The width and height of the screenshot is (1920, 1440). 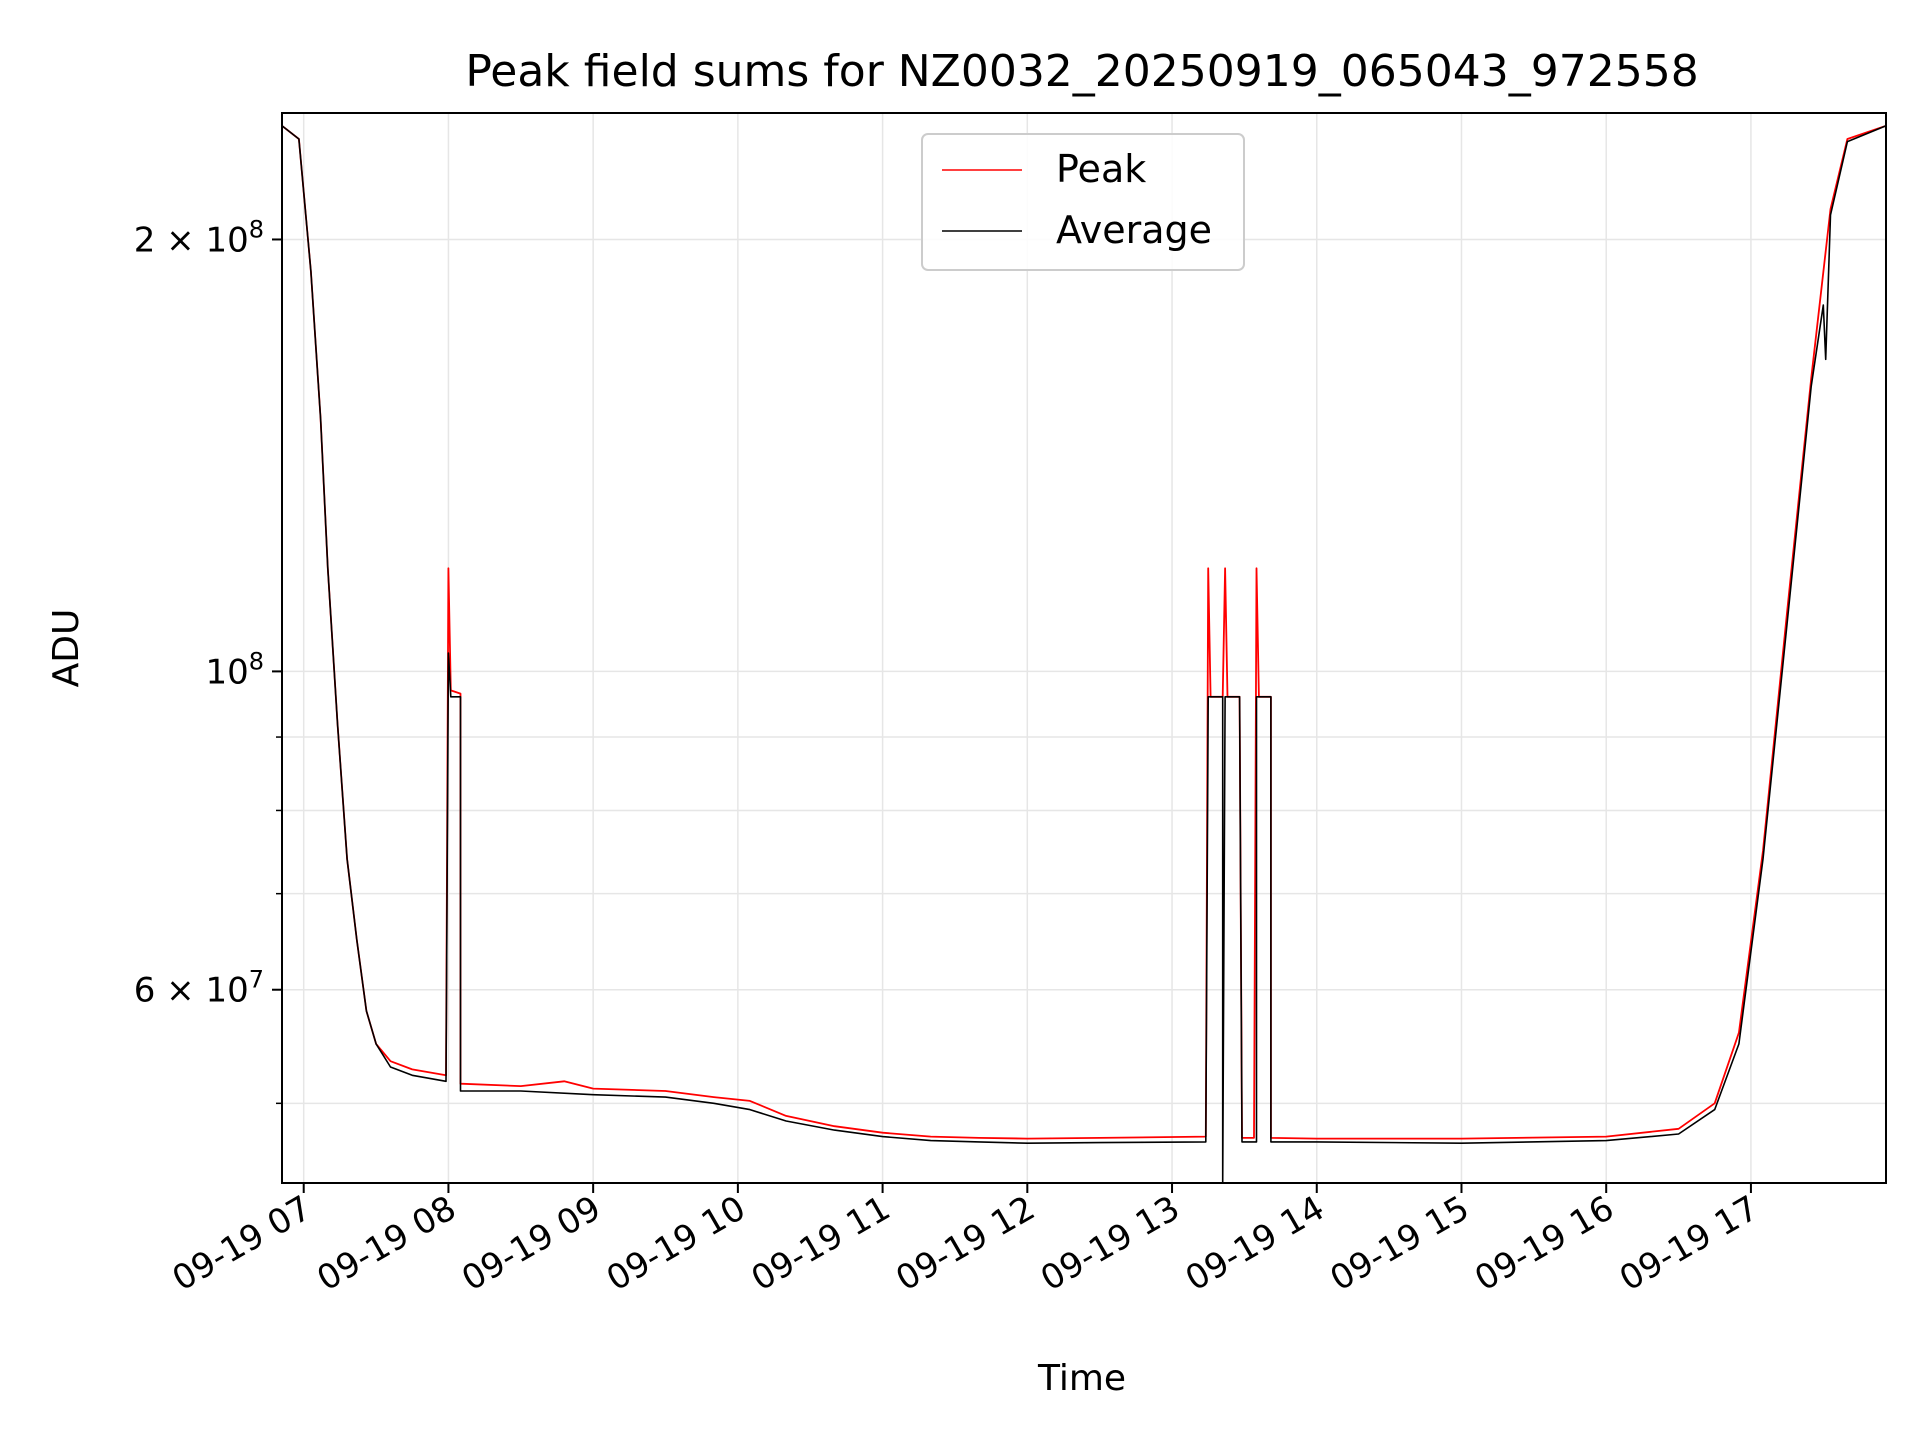 What do you see at coordinates (199, 988) in the screenshot?
I see `y-tick-label: 6 × 107` at bounding box center [199, 988].